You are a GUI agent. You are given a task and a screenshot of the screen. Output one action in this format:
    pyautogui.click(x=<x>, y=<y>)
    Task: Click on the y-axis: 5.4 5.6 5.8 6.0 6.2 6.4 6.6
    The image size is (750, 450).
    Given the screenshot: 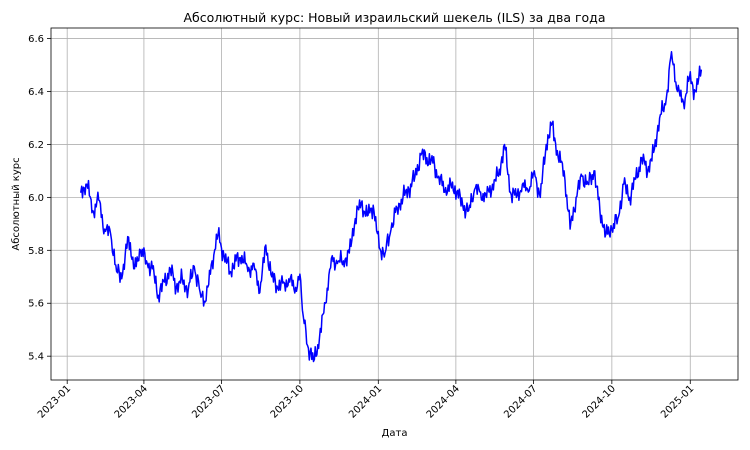 What is the action you would take?
    pyautogui.click(x=39, y=198)
    